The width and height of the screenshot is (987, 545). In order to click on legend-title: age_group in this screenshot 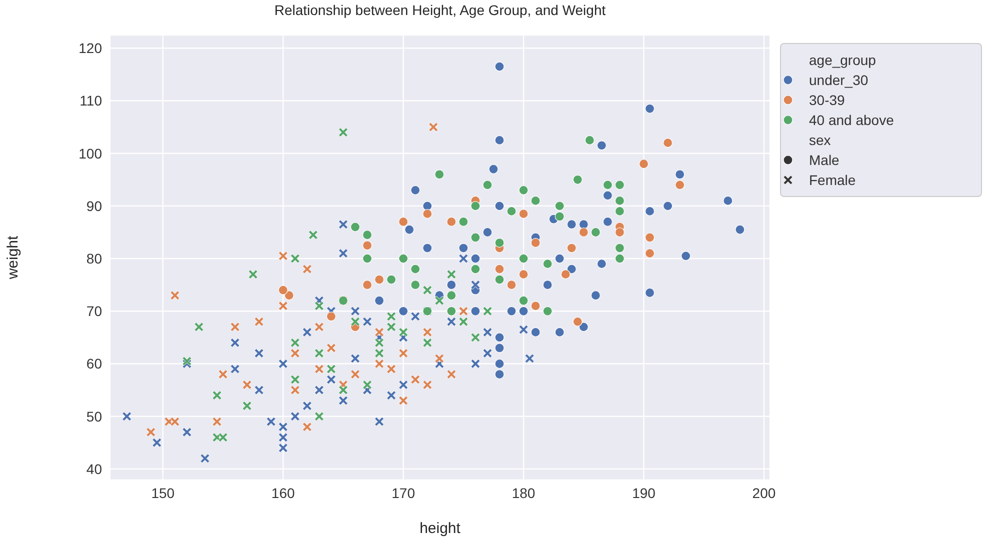, I will do `click(842, 60)`.